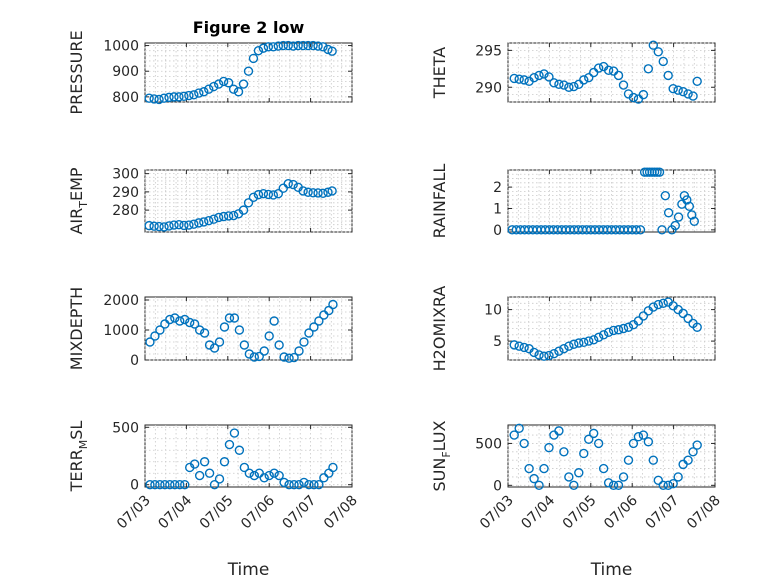 The height and width of the screenshot is (583, 778). What do you see at coordinates (497, 209) in the screenshot?
I see `y-tick-label: 1` at bounding box center [497, 209].